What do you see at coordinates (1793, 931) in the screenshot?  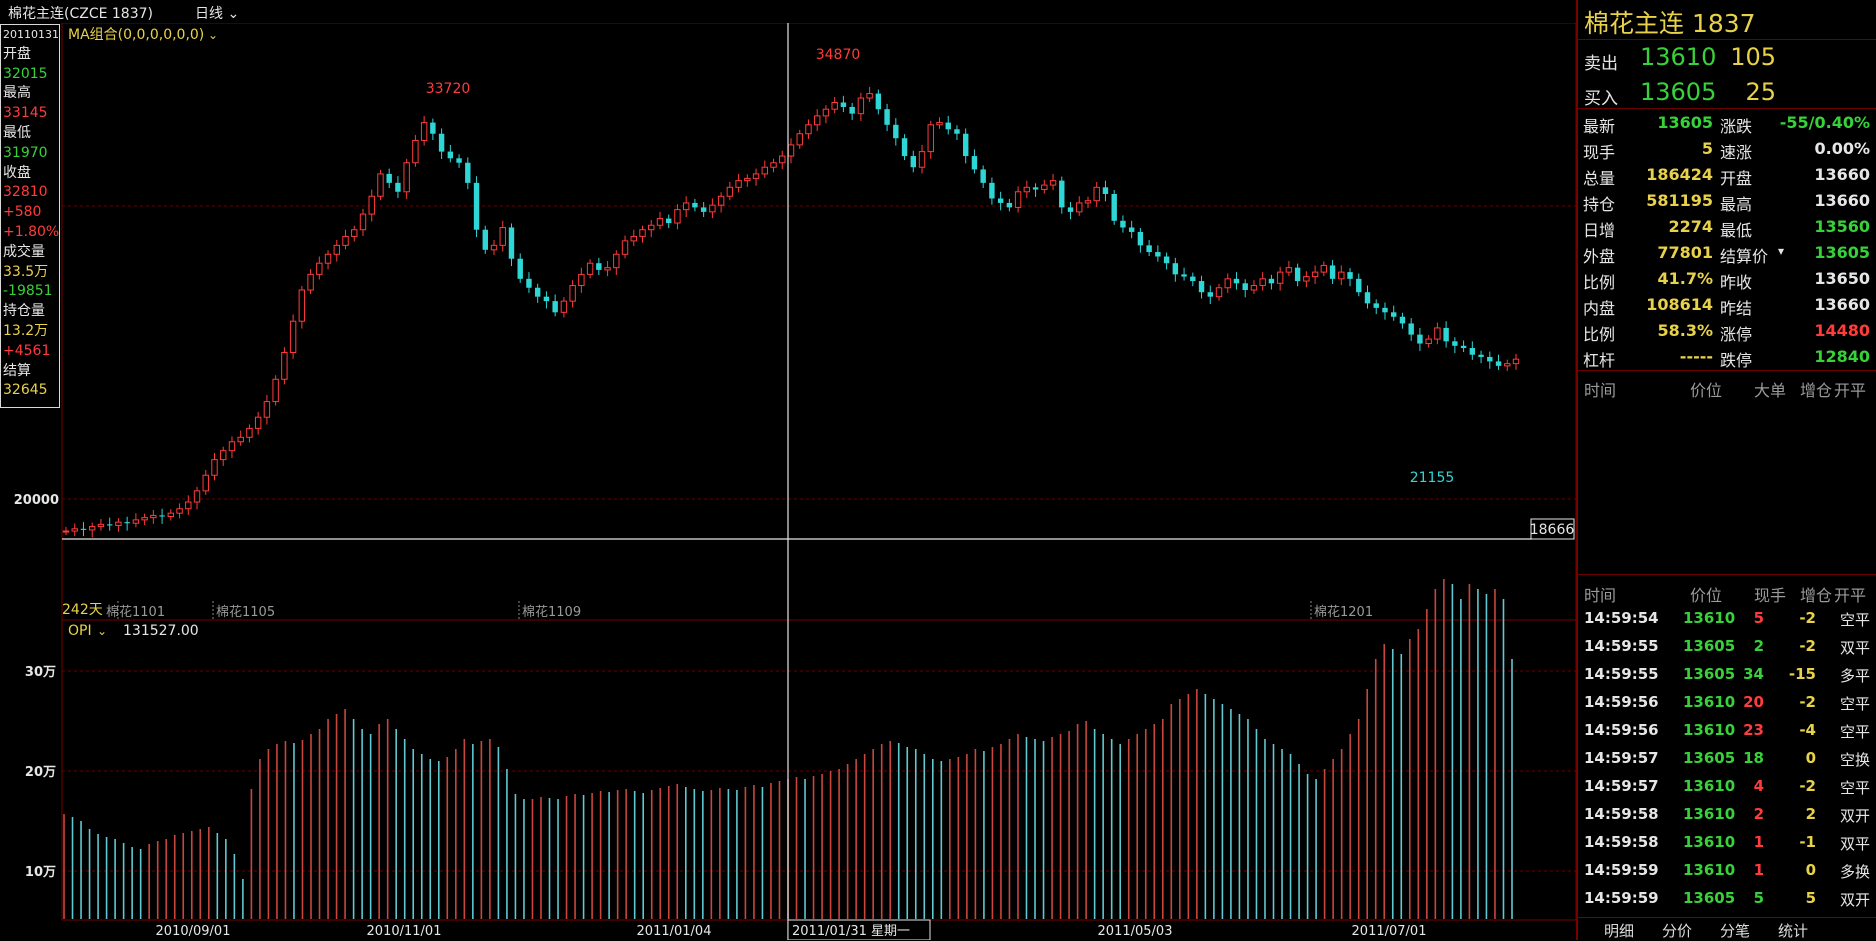 I see `tab-stats: 统计` at bounding box center [1793, 931].